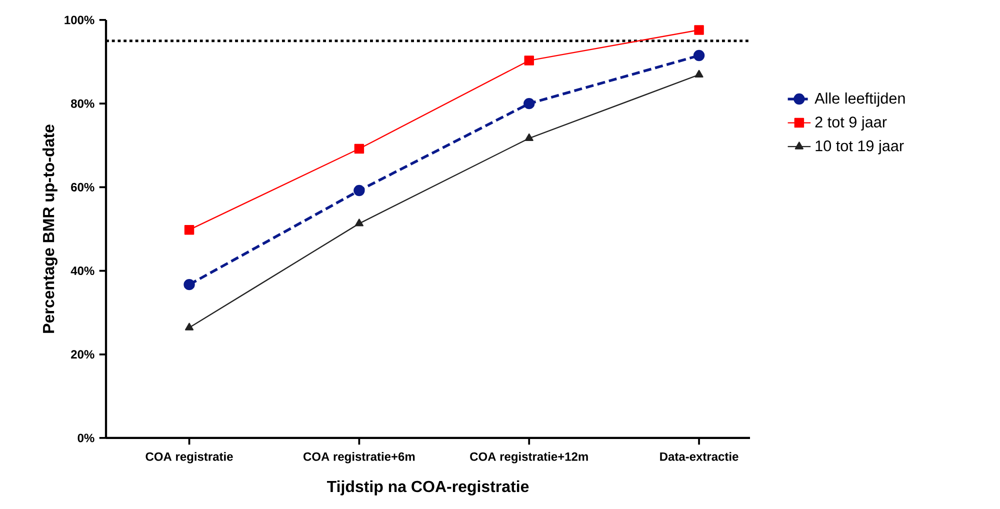 This screenshot has height=509, width=1000. What do you see at coordinates (82, 187) in the screenshot?
I see `y-tick-label: 60%` at bounding box center [82, 187].